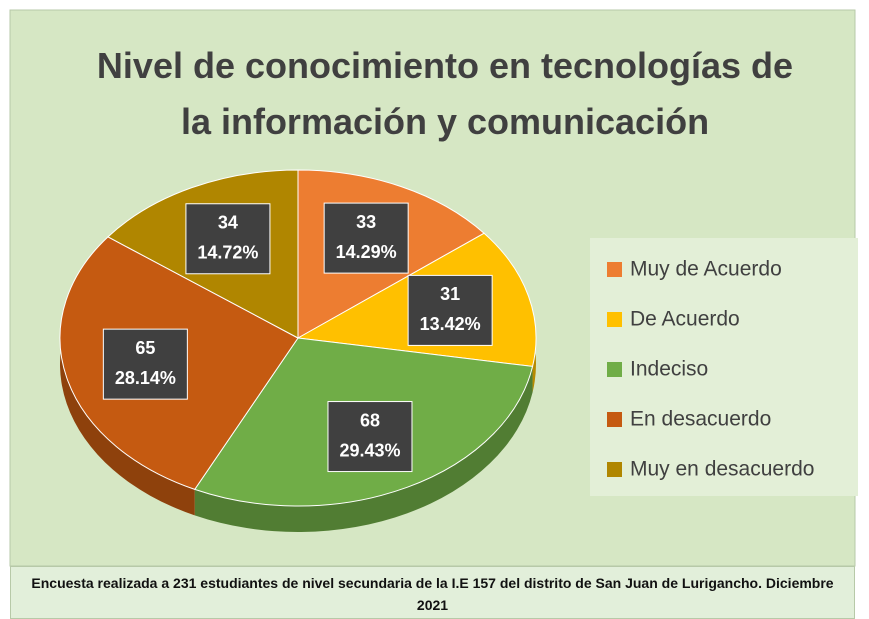  What do you see at coordinates (450, 324) in the screenshot?
I see `data-label: 13.42%` at bounding box center [450, 324].